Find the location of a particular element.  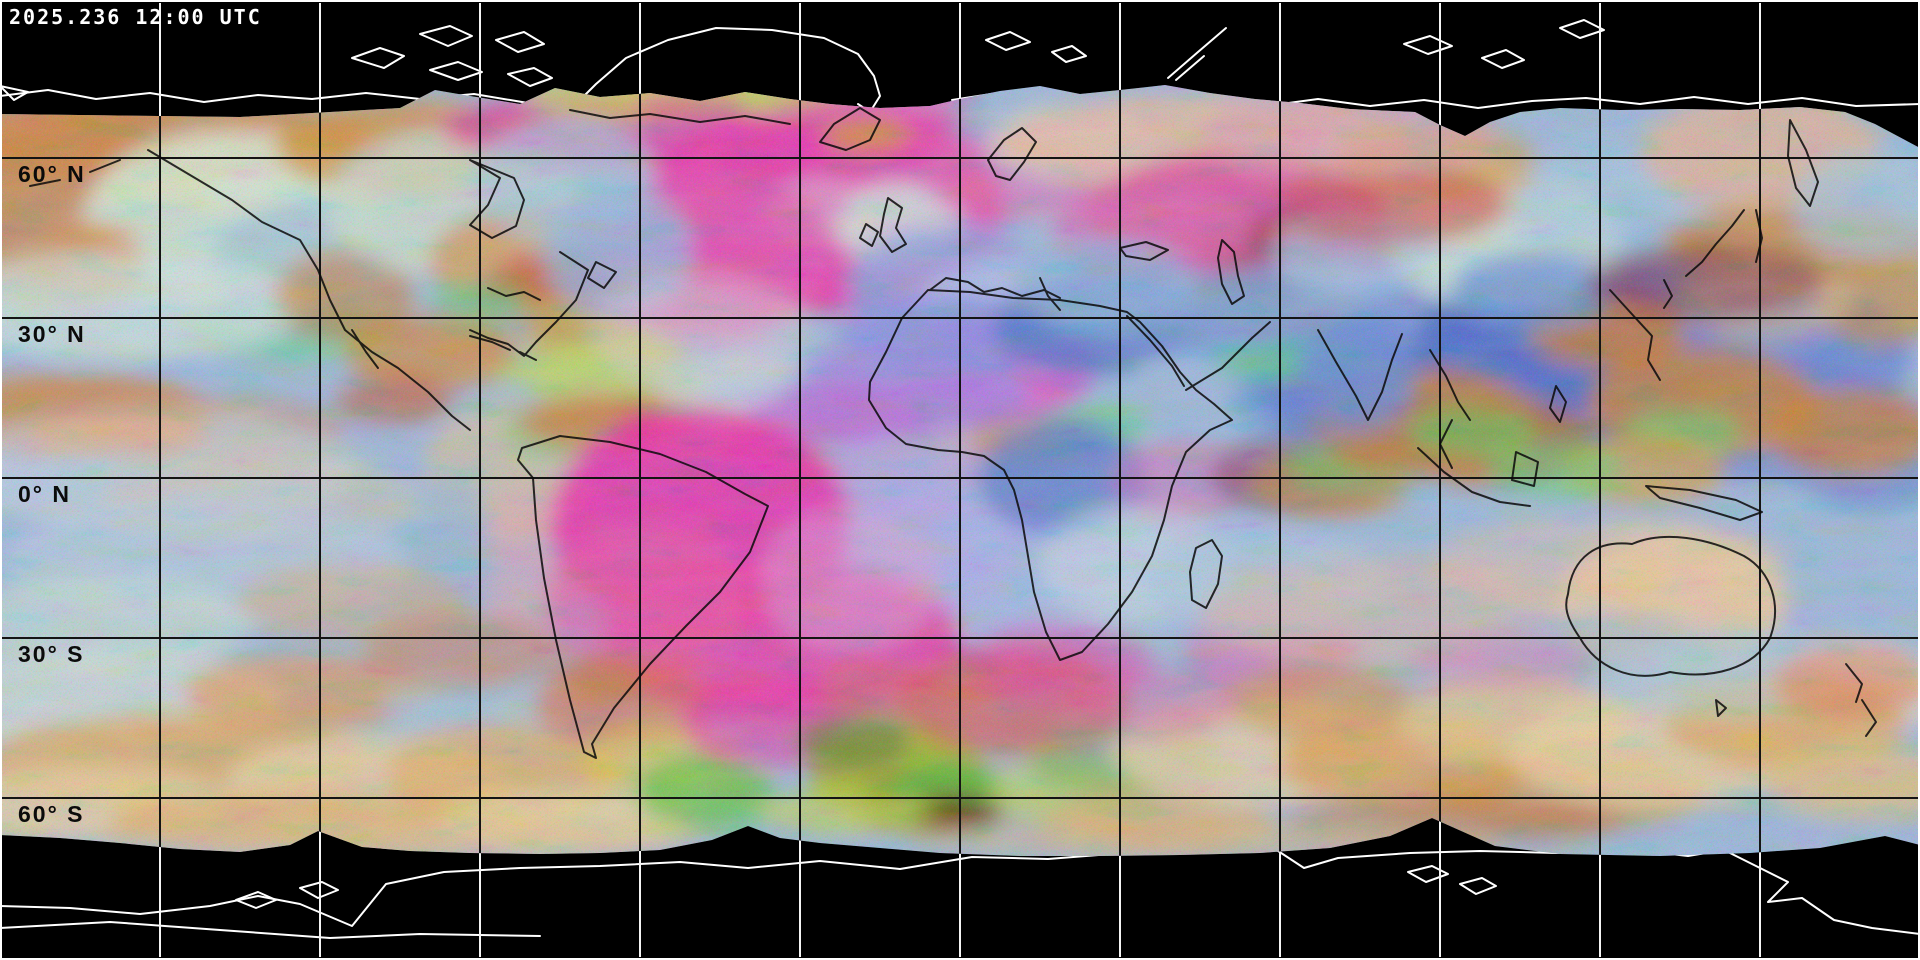

latitude-label: 60° S is located at coordinates (51, 814).